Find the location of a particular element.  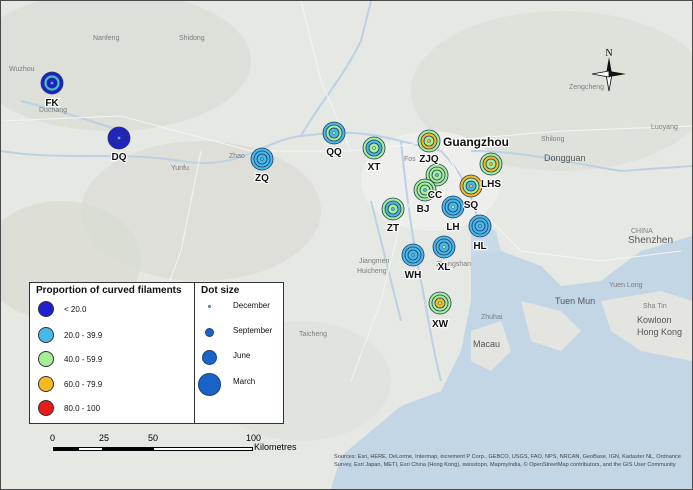

site-marker-cc is located at coordinates (437, 175).